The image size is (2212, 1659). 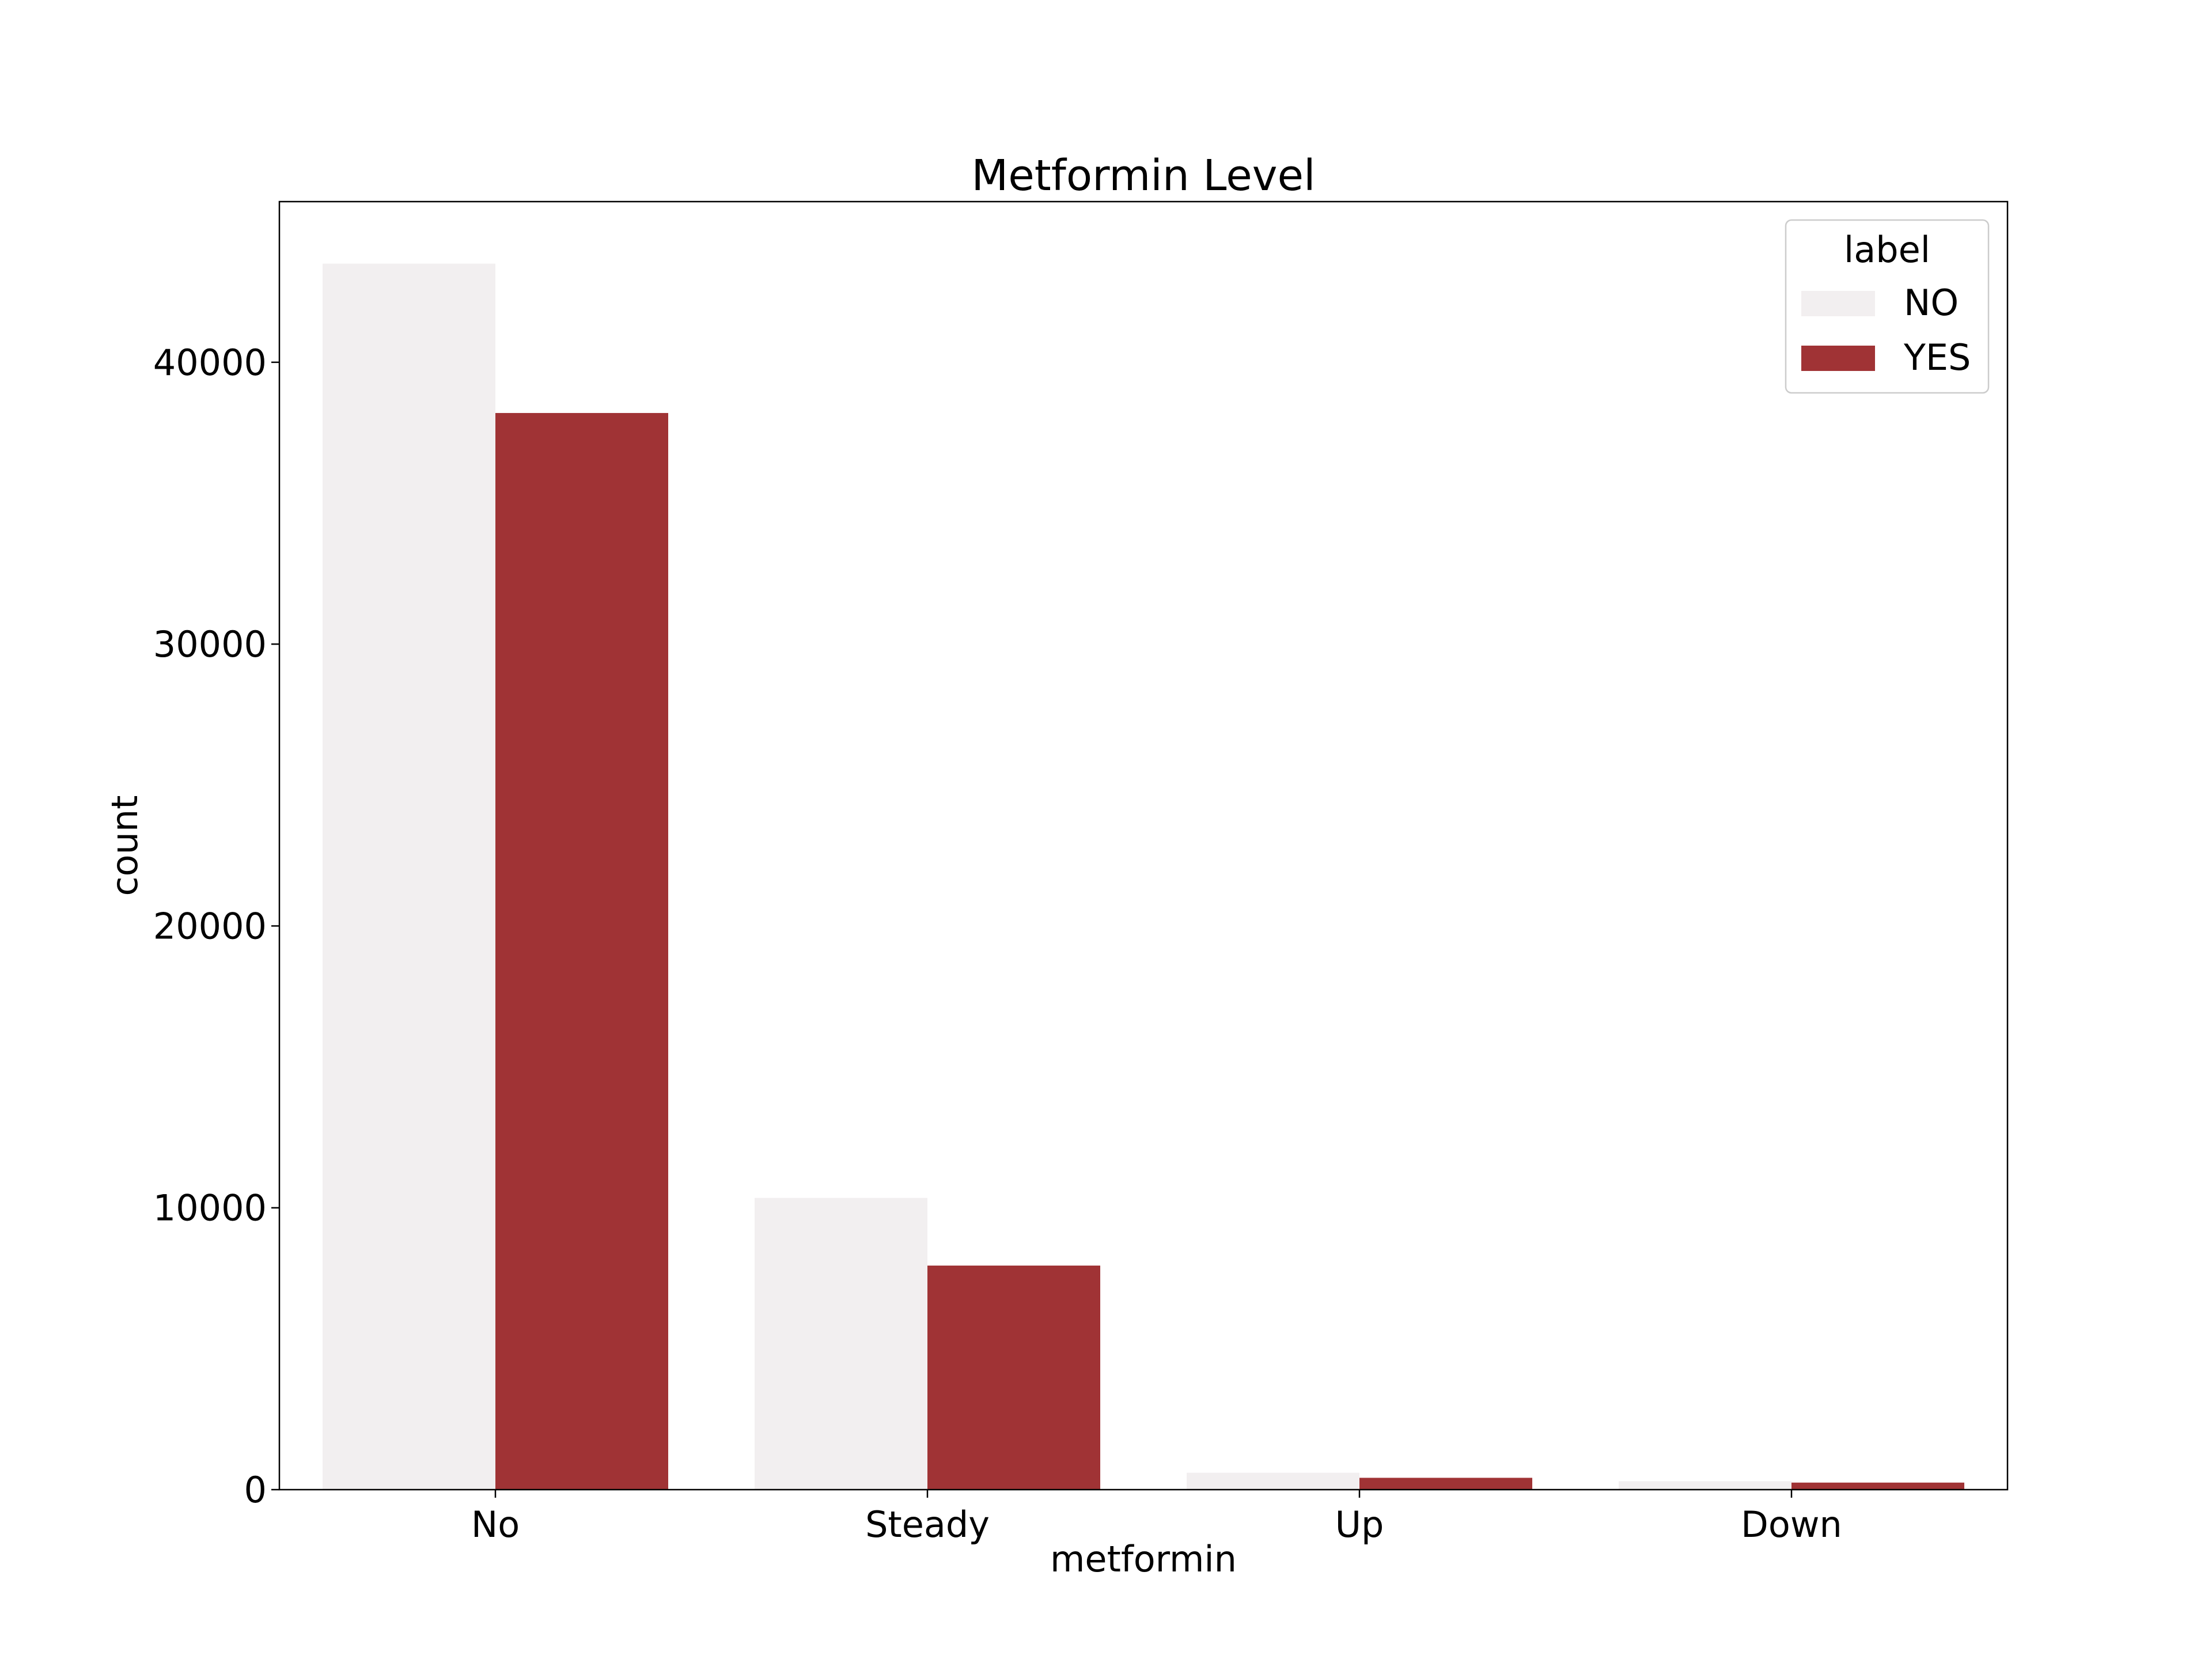 I want to click on x-axis-label: metformin, so click(x=1143, y=1559).